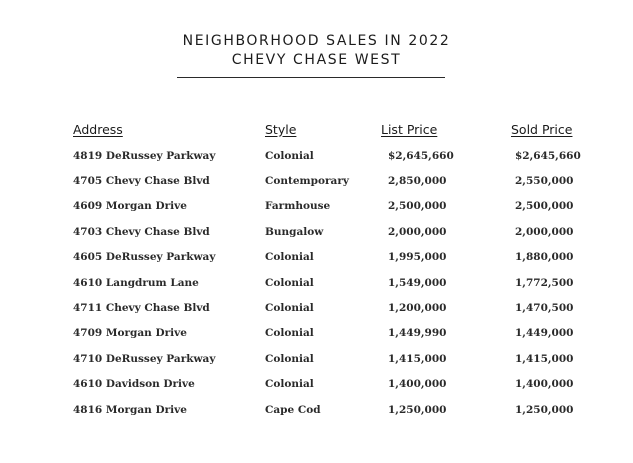 The height and width of the screenshot is (463, 633). Describe the element at coordinates (421, 155) in the screenshot. I see `cell-list-price: $2,645,660` at that location.